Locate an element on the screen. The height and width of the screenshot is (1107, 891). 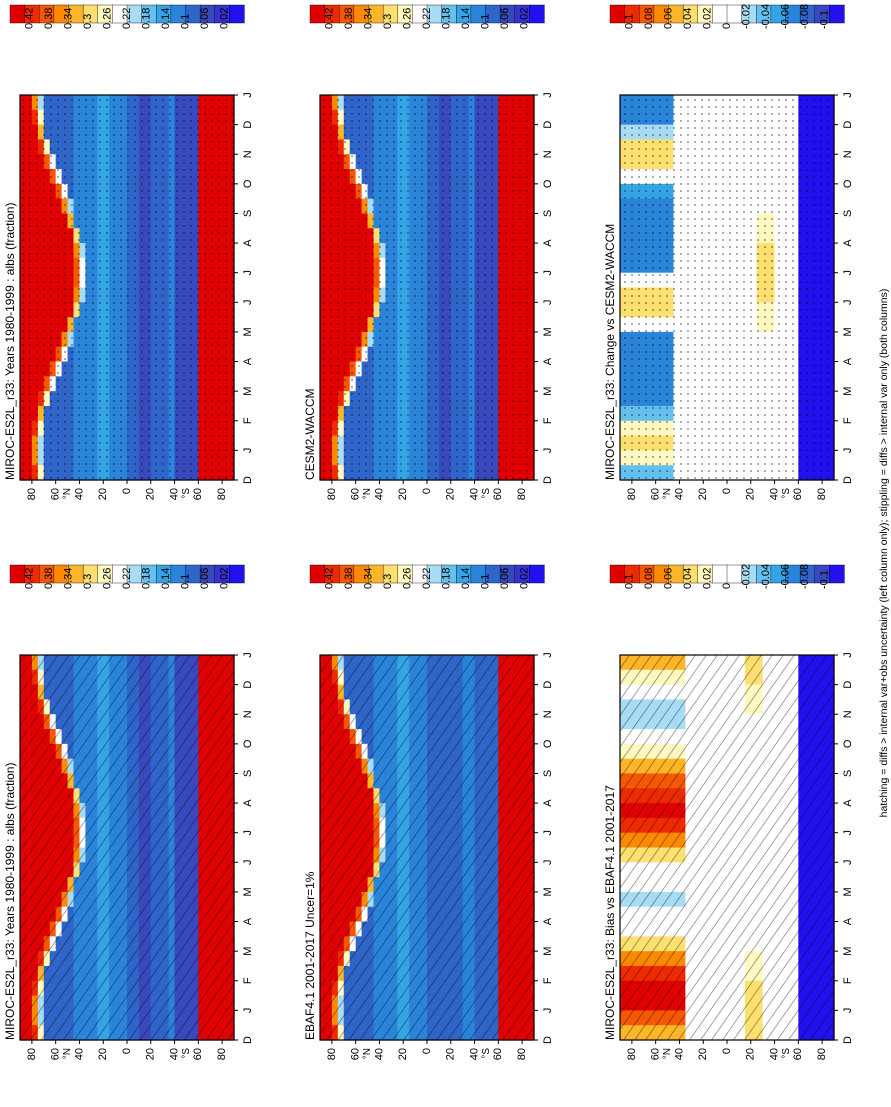
colorbar-label: 0.04 is located at coordinates (688, 578).